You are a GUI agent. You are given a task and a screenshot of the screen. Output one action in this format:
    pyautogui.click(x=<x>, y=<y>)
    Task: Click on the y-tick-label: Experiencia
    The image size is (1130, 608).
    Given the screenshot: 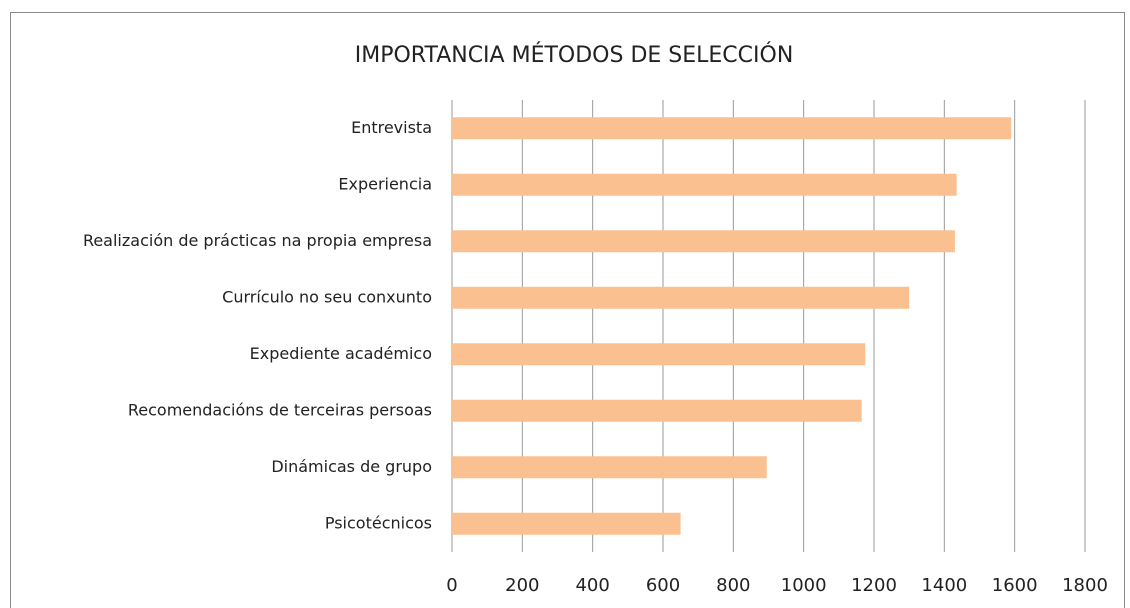 What is the action you would take?
    pyautogui.click(x=385, y=183)
    